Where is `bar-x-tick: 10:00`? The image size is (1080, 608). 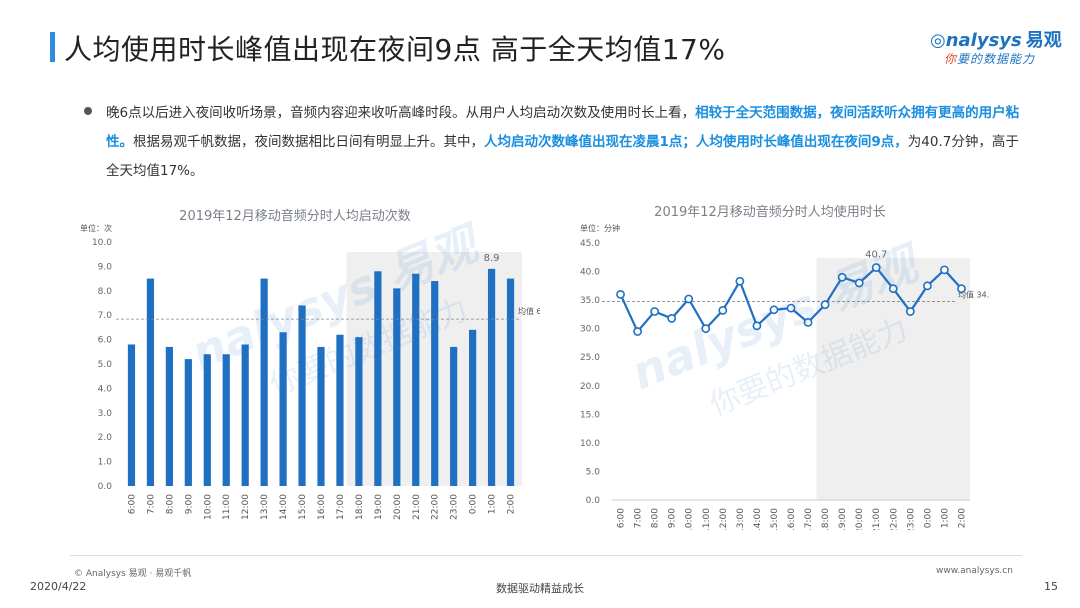
bar-x-tick: 10:00 is located at coordinates (208, 507).